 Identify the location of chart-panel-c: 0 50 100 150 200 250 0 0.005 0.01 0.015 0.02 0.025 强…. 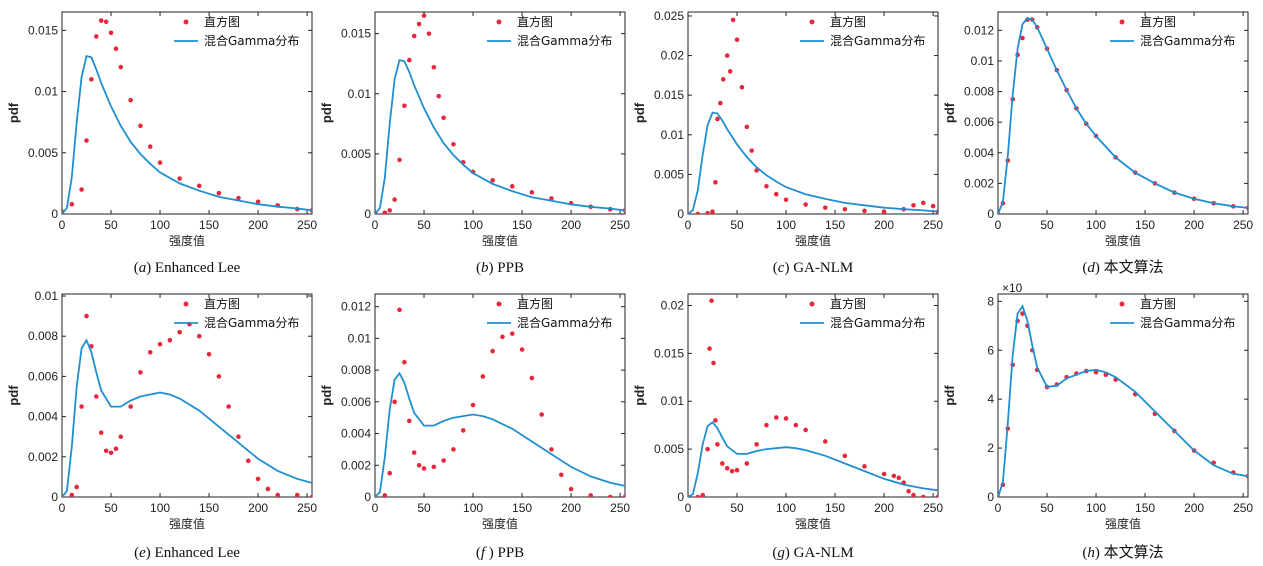
(787, 142).